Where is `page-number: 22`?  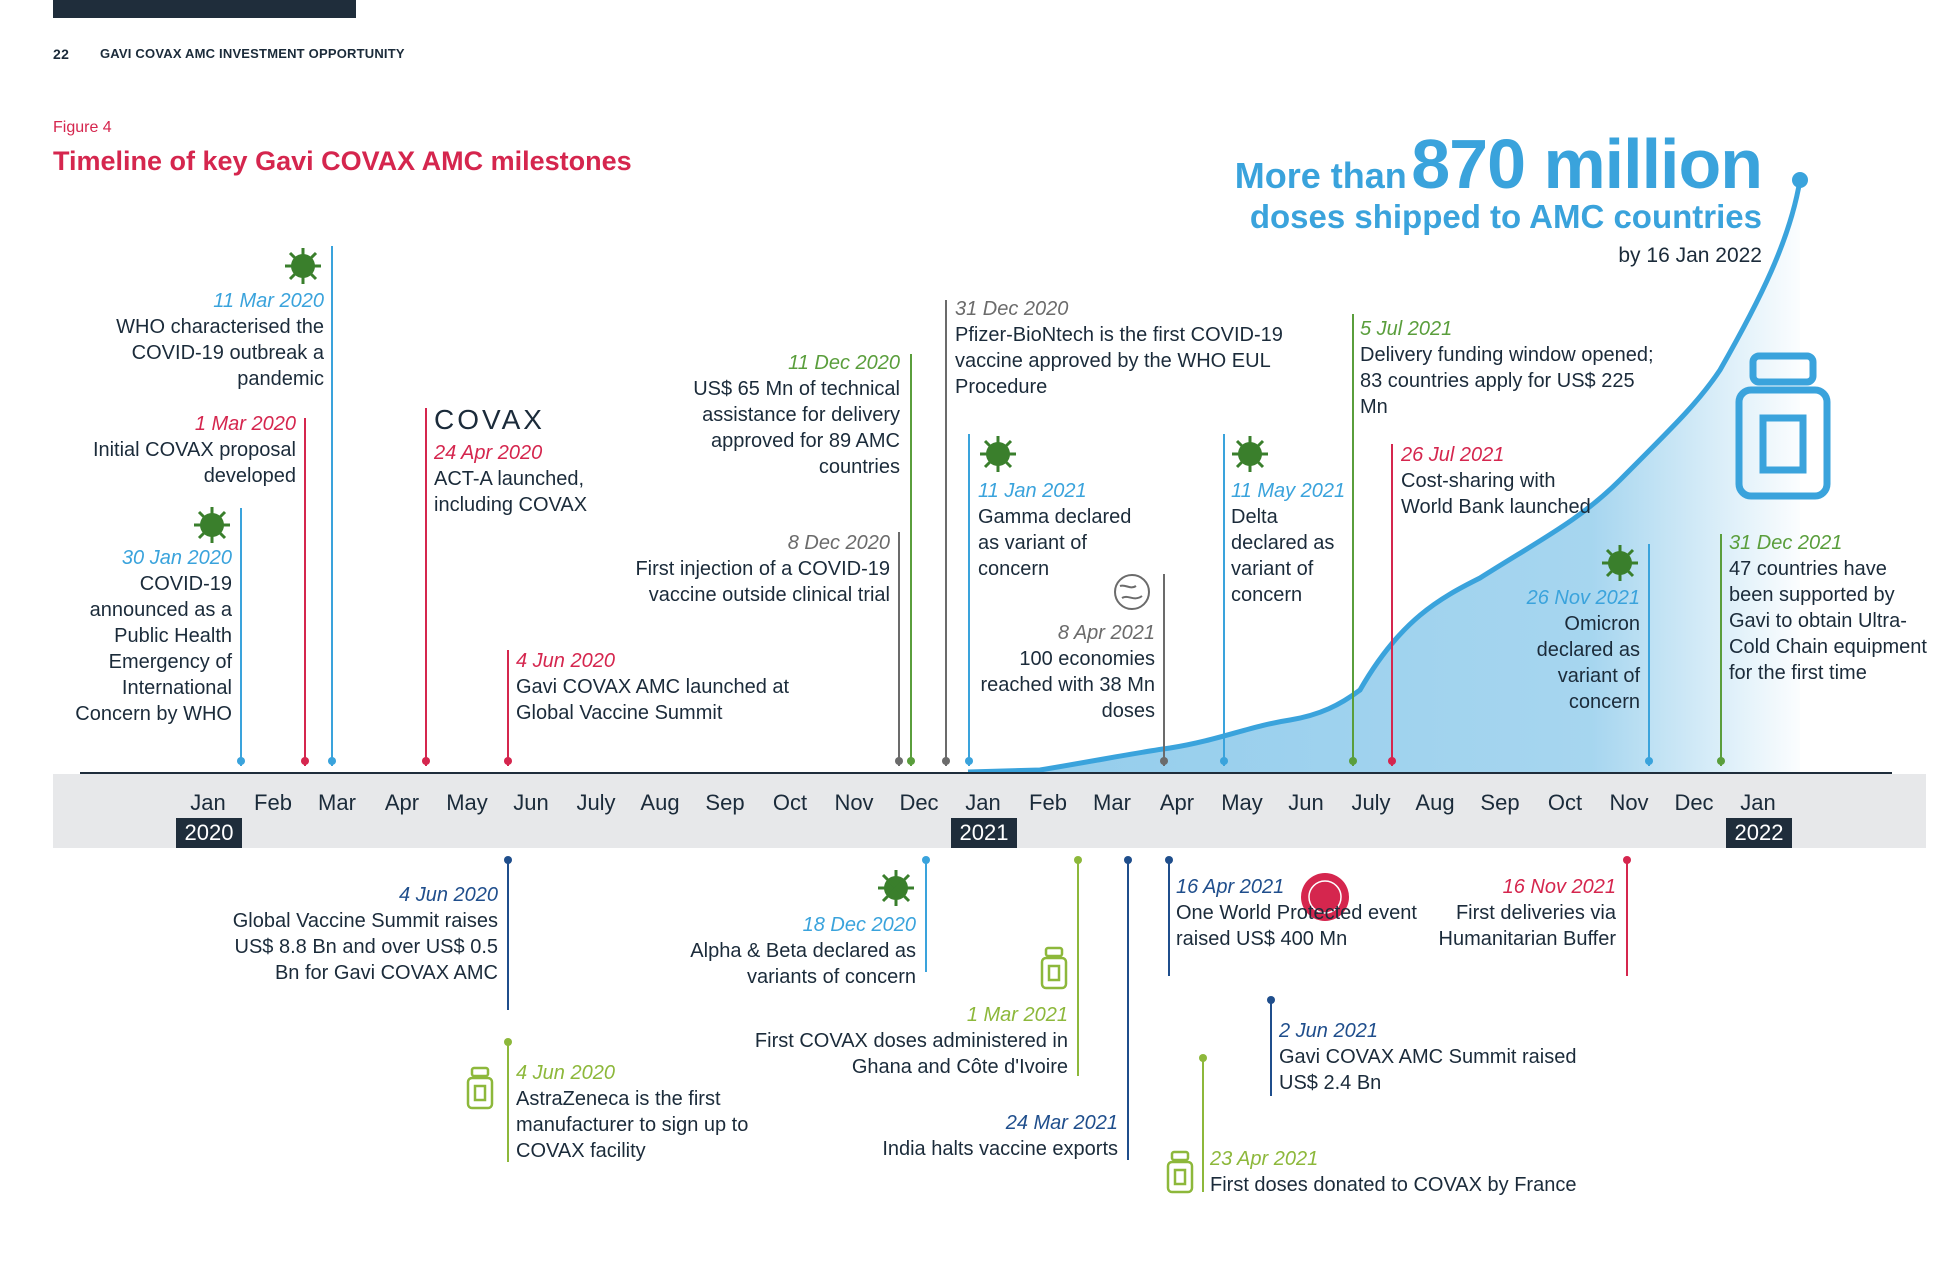 page-number: 22 is located at coordinates (61, 54).